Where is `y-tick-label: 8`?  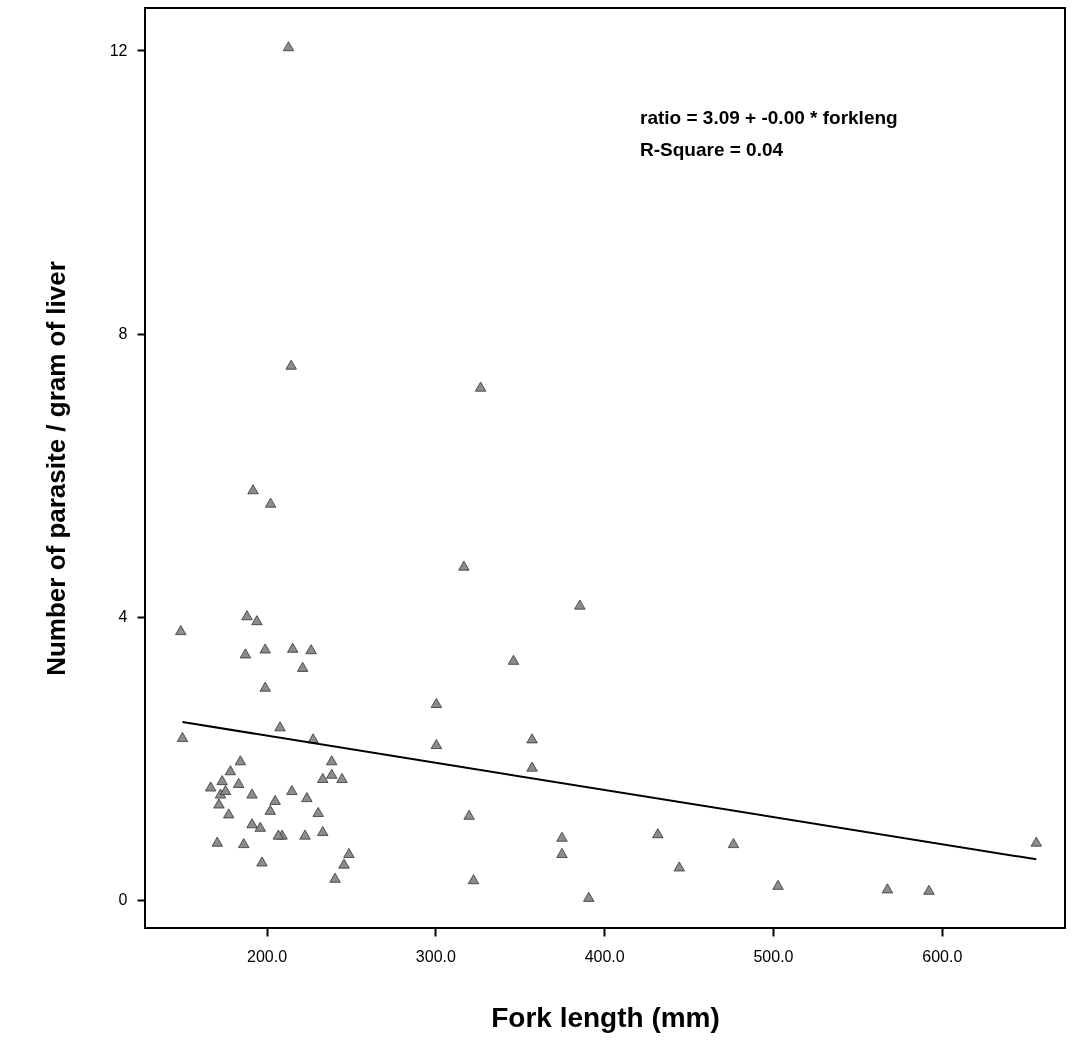
y-tick-label: 8 is located at coordinates (123, 334).